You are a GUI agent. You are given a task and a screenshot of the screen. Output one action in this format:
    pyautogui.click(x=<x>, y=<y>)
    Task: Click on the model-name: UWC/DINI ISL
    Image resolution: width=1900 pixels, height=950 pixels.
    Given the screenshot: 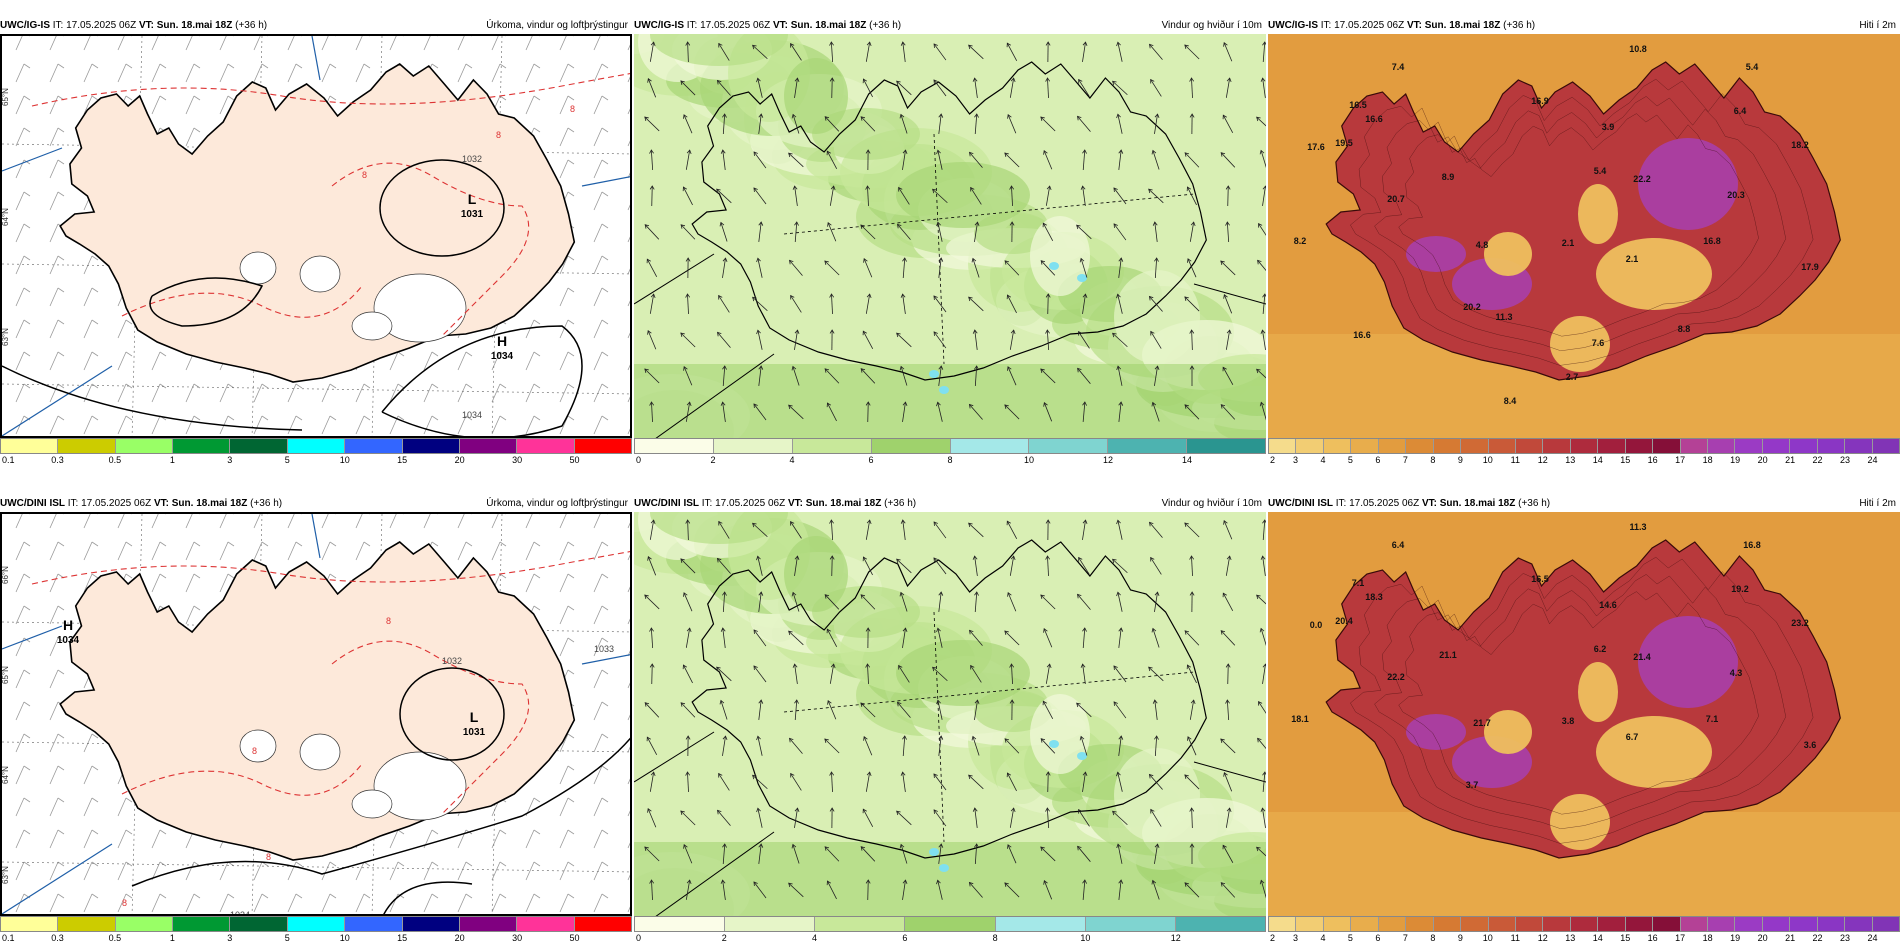 What is the action you would take?
    pyautogui.click(x=32, y=503)
    